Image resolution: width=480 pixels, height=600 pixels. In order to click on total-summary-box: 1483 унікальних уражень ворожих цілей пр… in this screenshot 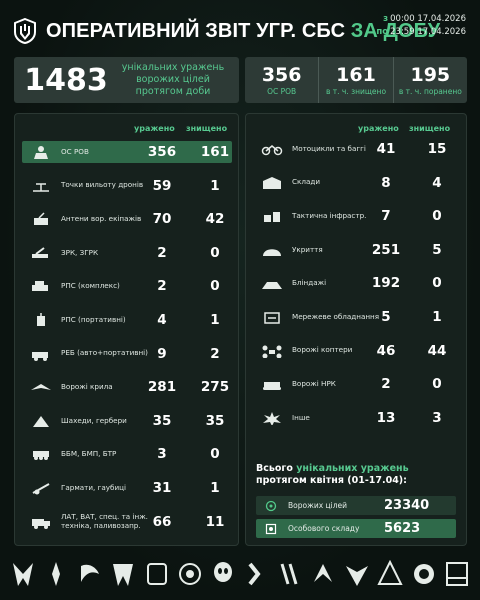, I will do `click(126, 80)`.